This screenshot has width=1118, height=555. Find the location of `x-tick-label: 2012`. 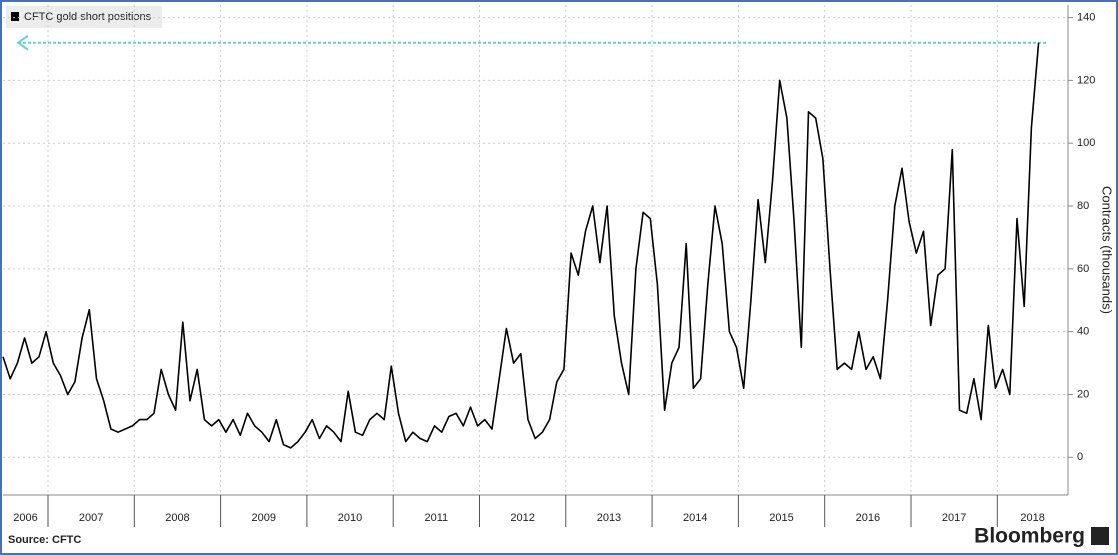

x-tick-label: 2012 is located at coordinates (522, 518).